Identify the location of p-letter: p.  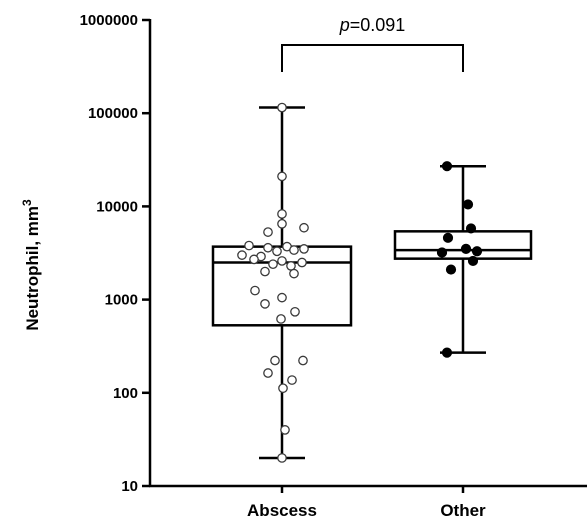
(344, 25).